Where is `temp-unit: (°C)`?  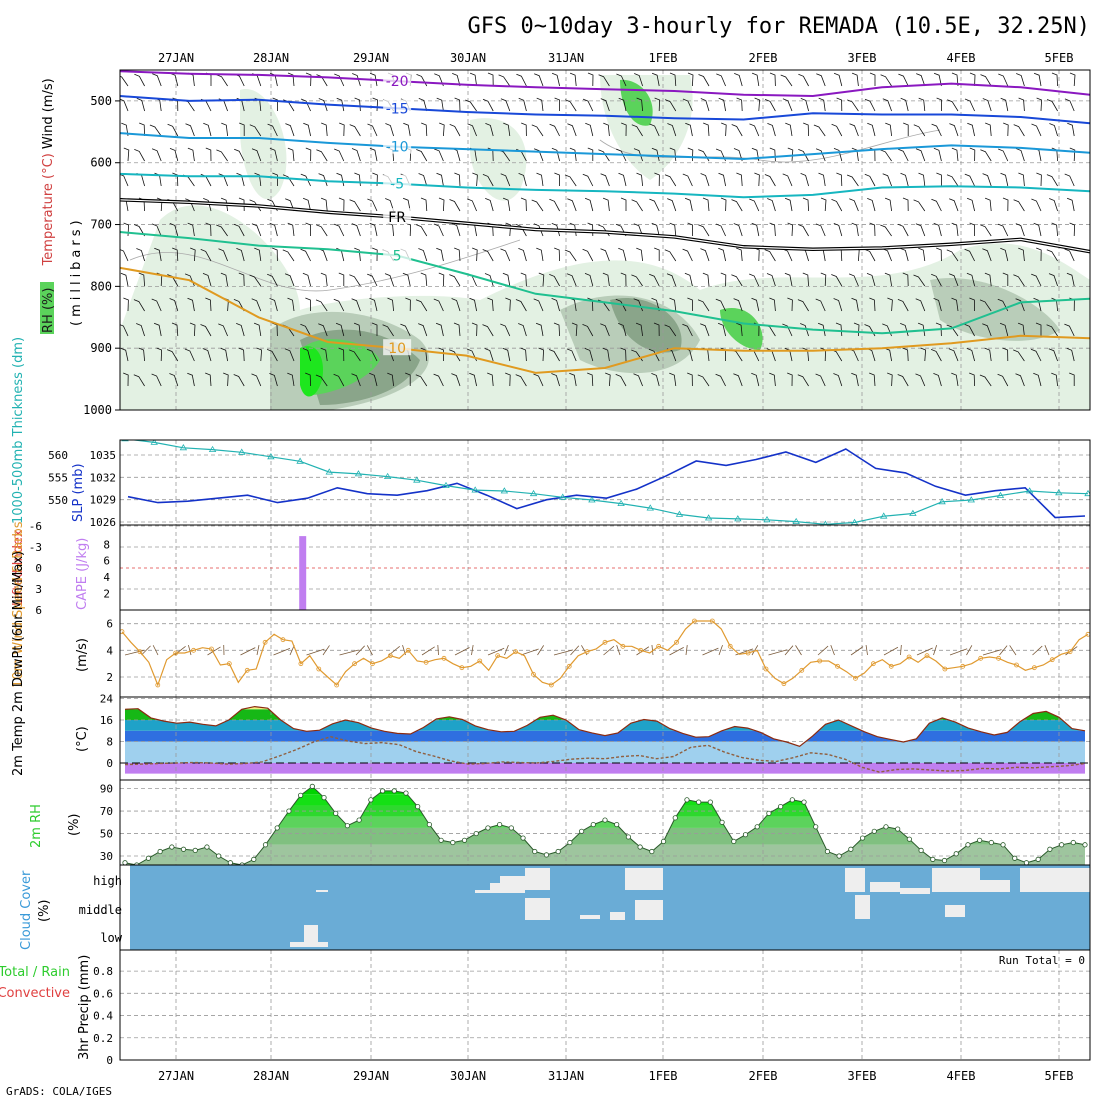 temp-unit: (°C) is located at coordinates (82, 739).